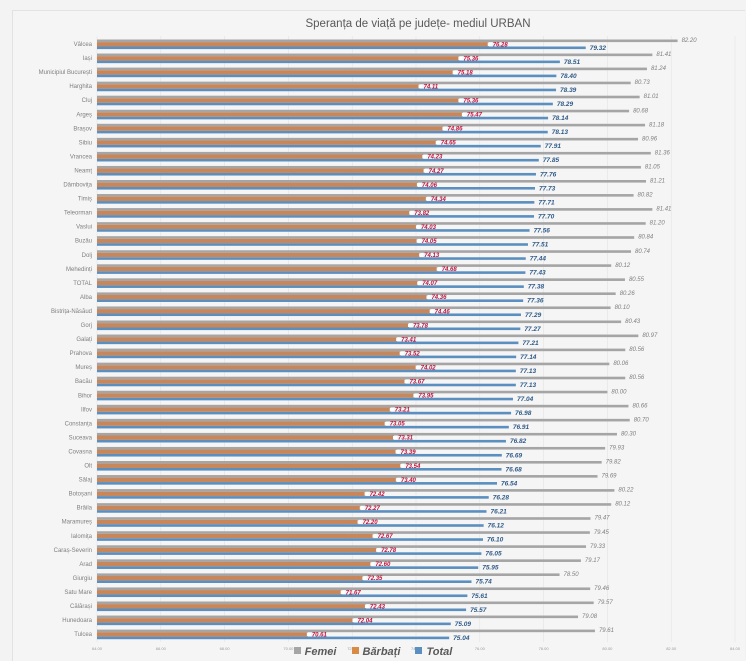 This screenshot has width=746, height=661. What do you see at coordinates (409, 481) in the screenshot?
I see `data-label-barbati: 73.40` at bounding box center [409, 481].